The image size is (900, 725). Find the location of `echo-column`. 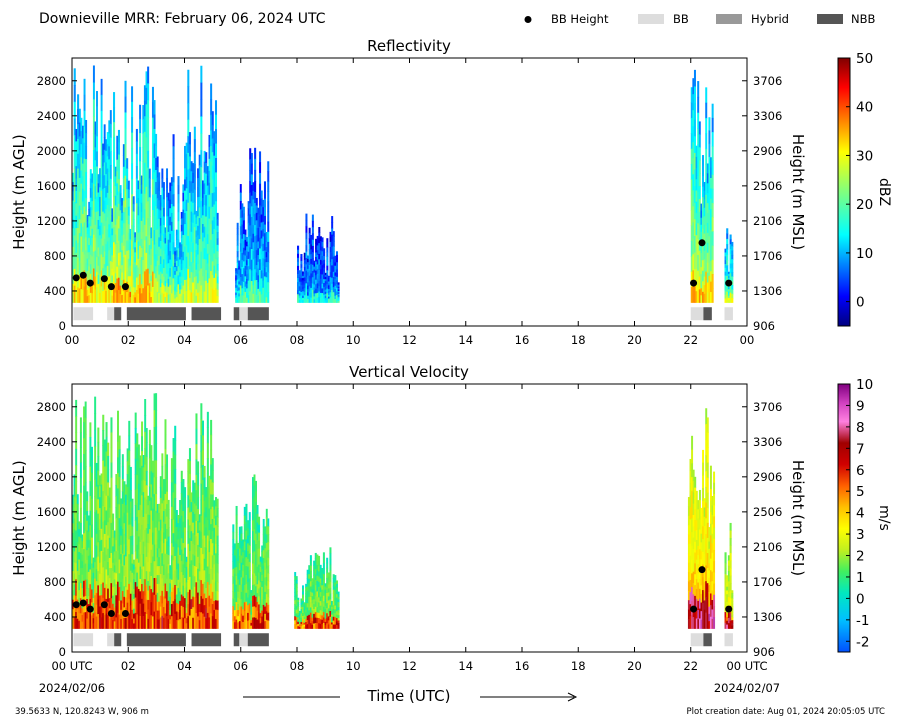

echo-column is located at coordinates (322, 258).